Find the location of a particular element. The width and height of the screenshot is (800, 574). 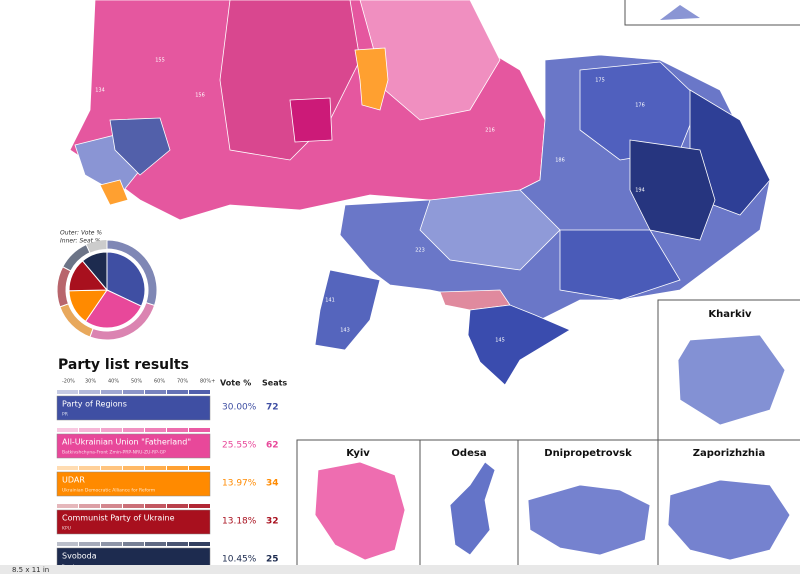

district-label: 194 is located at coordinates (640, 191).